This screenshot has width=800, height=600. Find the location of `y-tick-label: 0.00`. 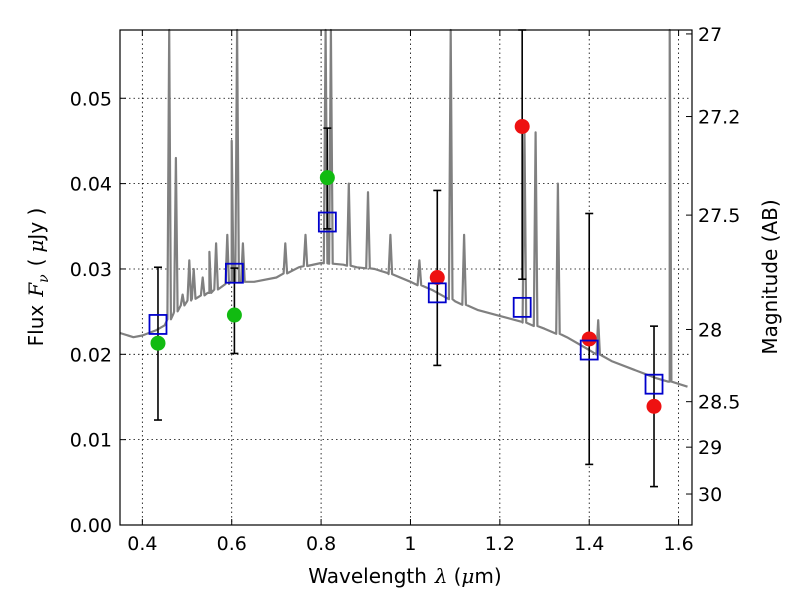

y-tick-label: 0.00 is located at coordinates (91, 526).